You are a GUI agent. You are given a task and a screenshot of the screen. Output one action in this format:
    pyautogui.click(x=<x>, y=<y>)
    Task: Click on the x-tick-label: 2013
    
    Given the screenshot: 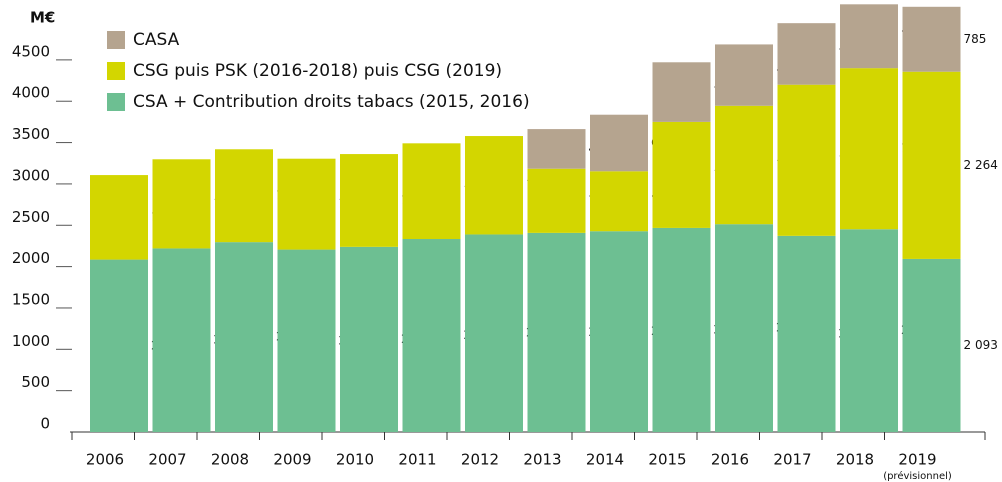 What is the action you would take?
    pyautogui.click(x=542, y=460)
    